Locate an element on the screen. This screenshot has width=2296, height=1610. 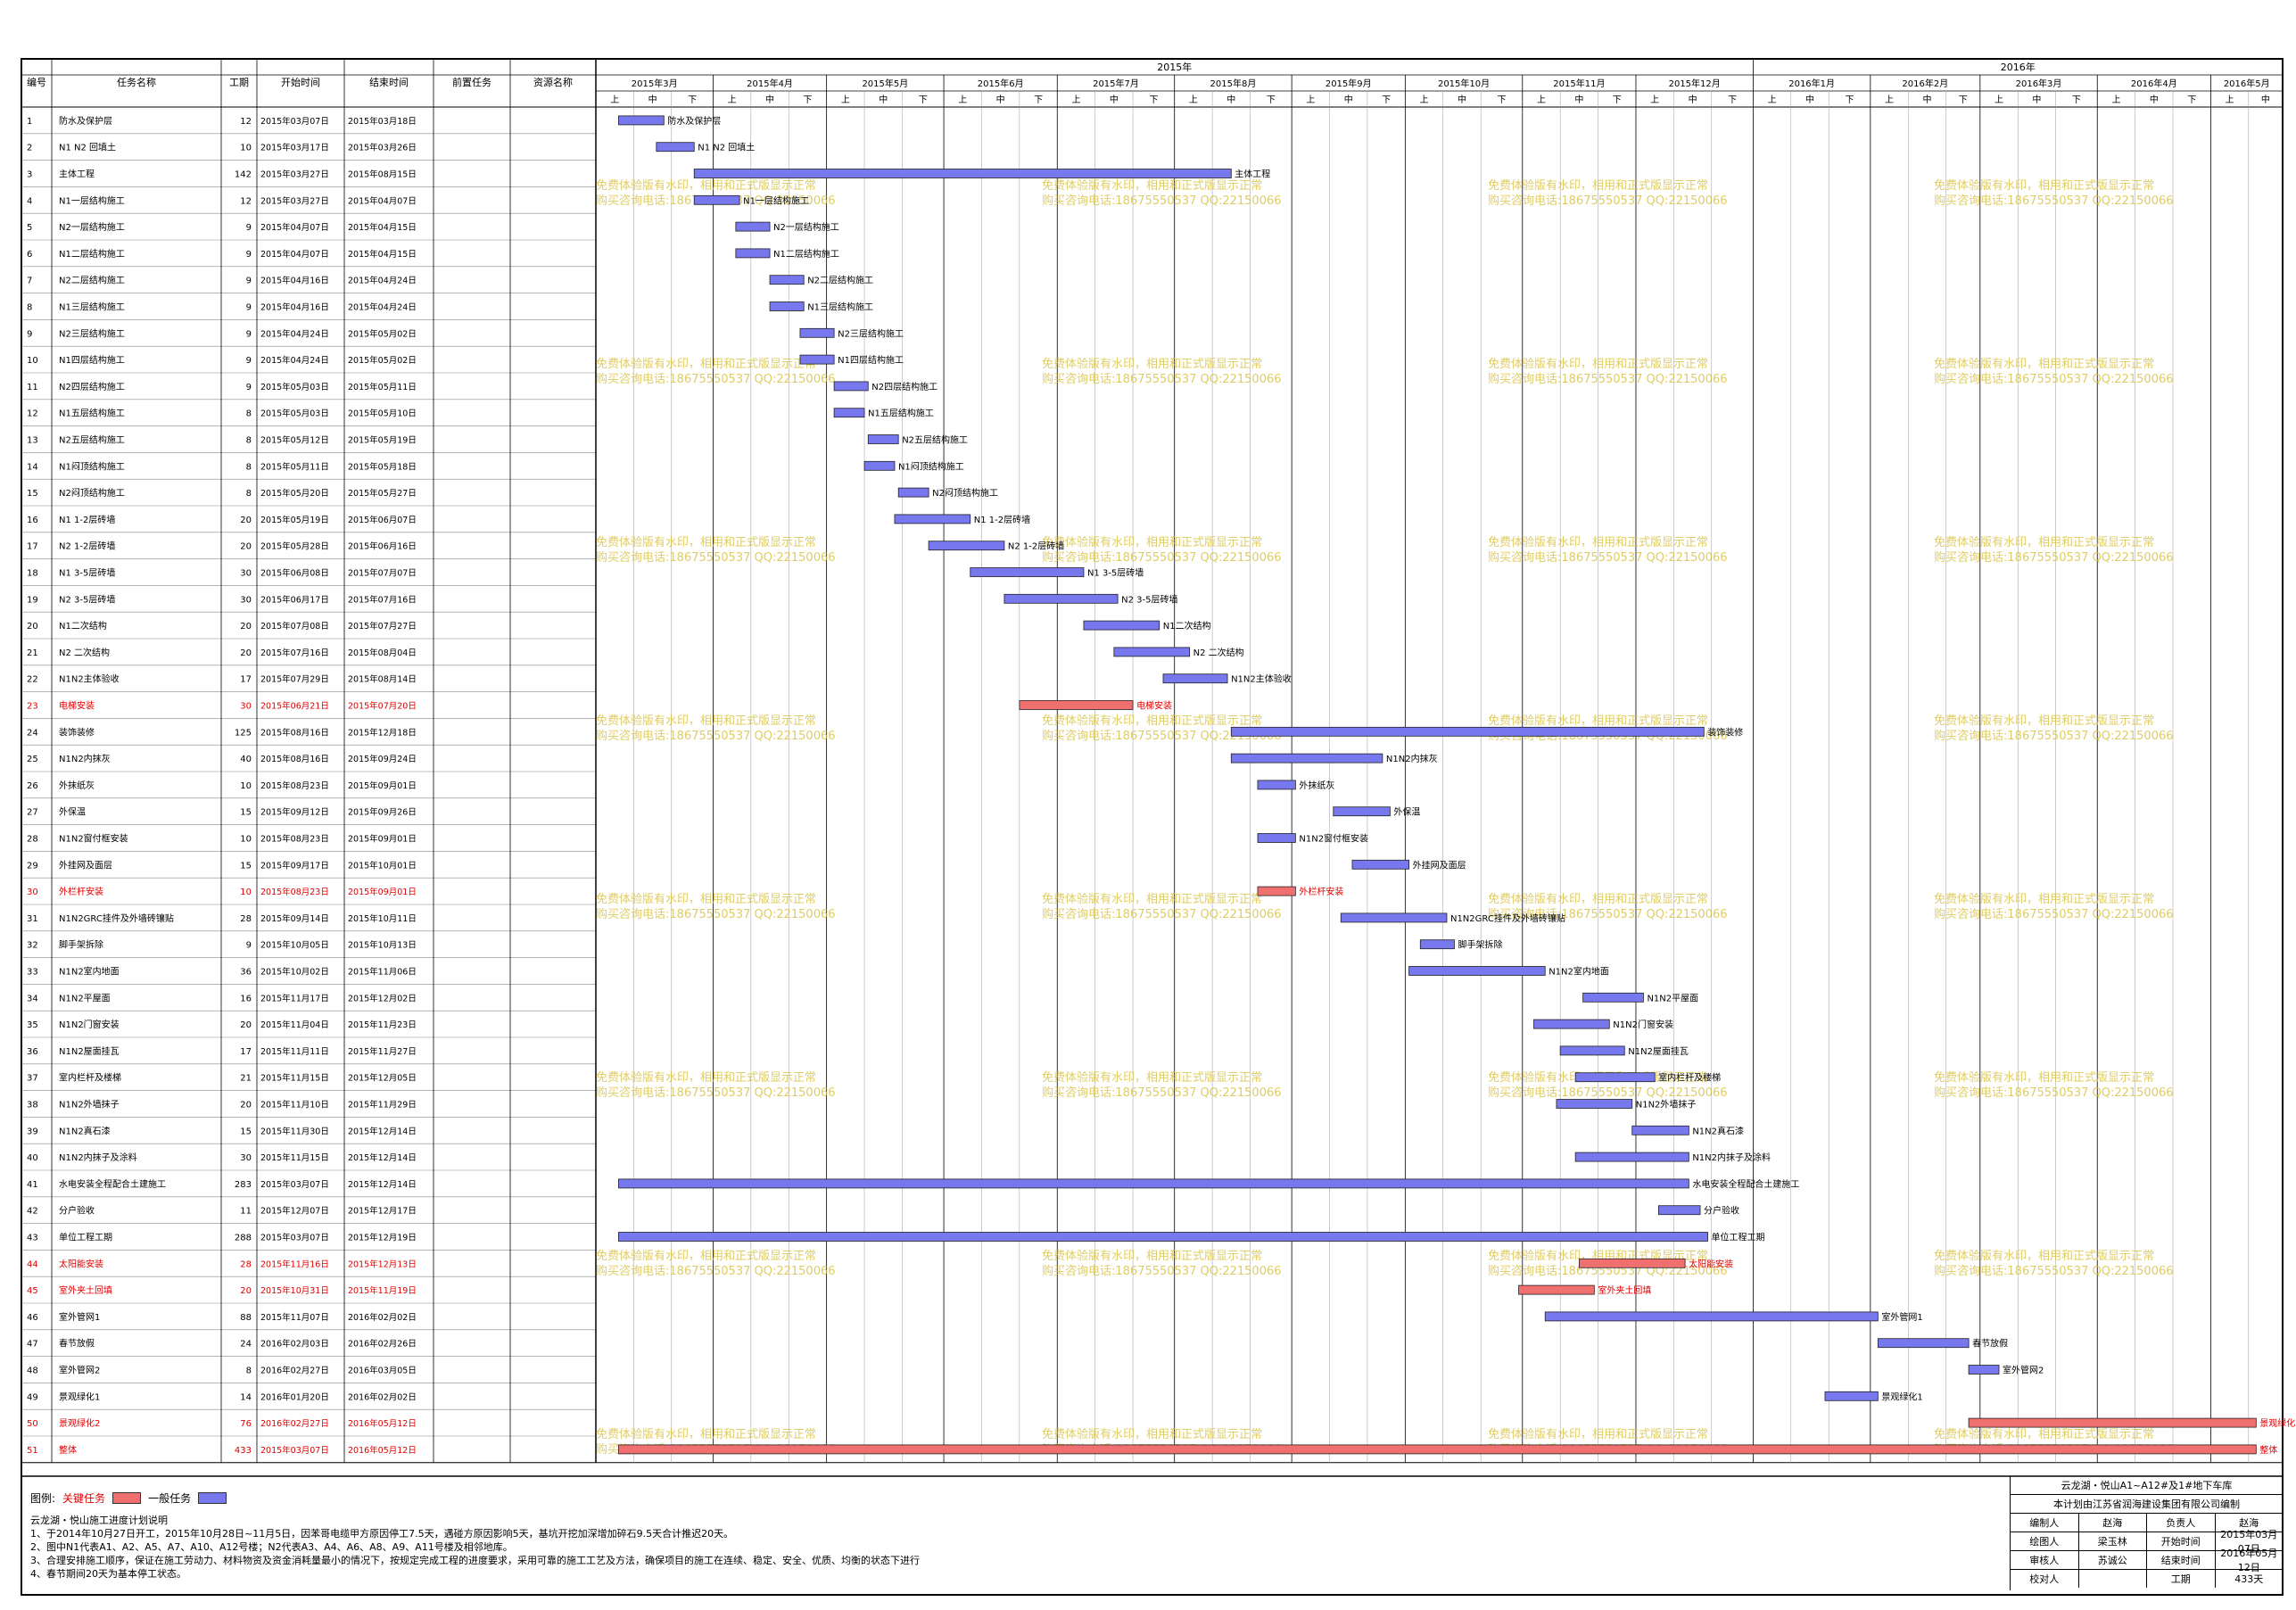
task-start: 2015年09月12日 is located at coordinates (294, 813).